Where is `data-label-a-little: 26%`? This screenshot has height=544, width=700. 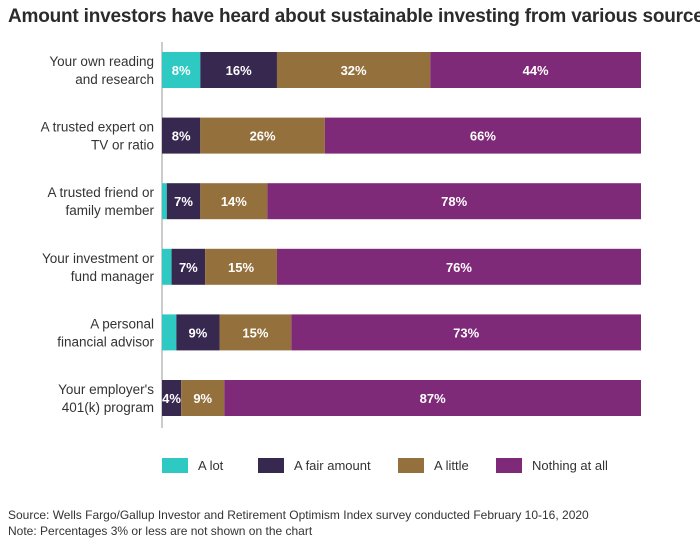
data-label-a-little: 26% is located at coordinates (263, 136).